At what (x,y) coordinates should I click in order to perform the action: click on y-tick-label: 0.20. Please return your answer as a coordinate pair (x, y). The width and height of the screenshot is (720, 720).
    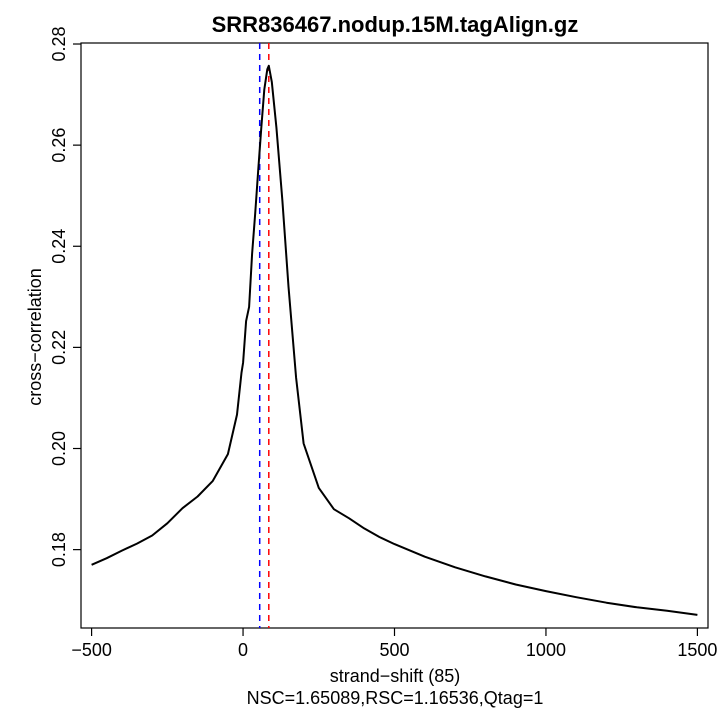
    Looking at the image, I should click on (59, 448).